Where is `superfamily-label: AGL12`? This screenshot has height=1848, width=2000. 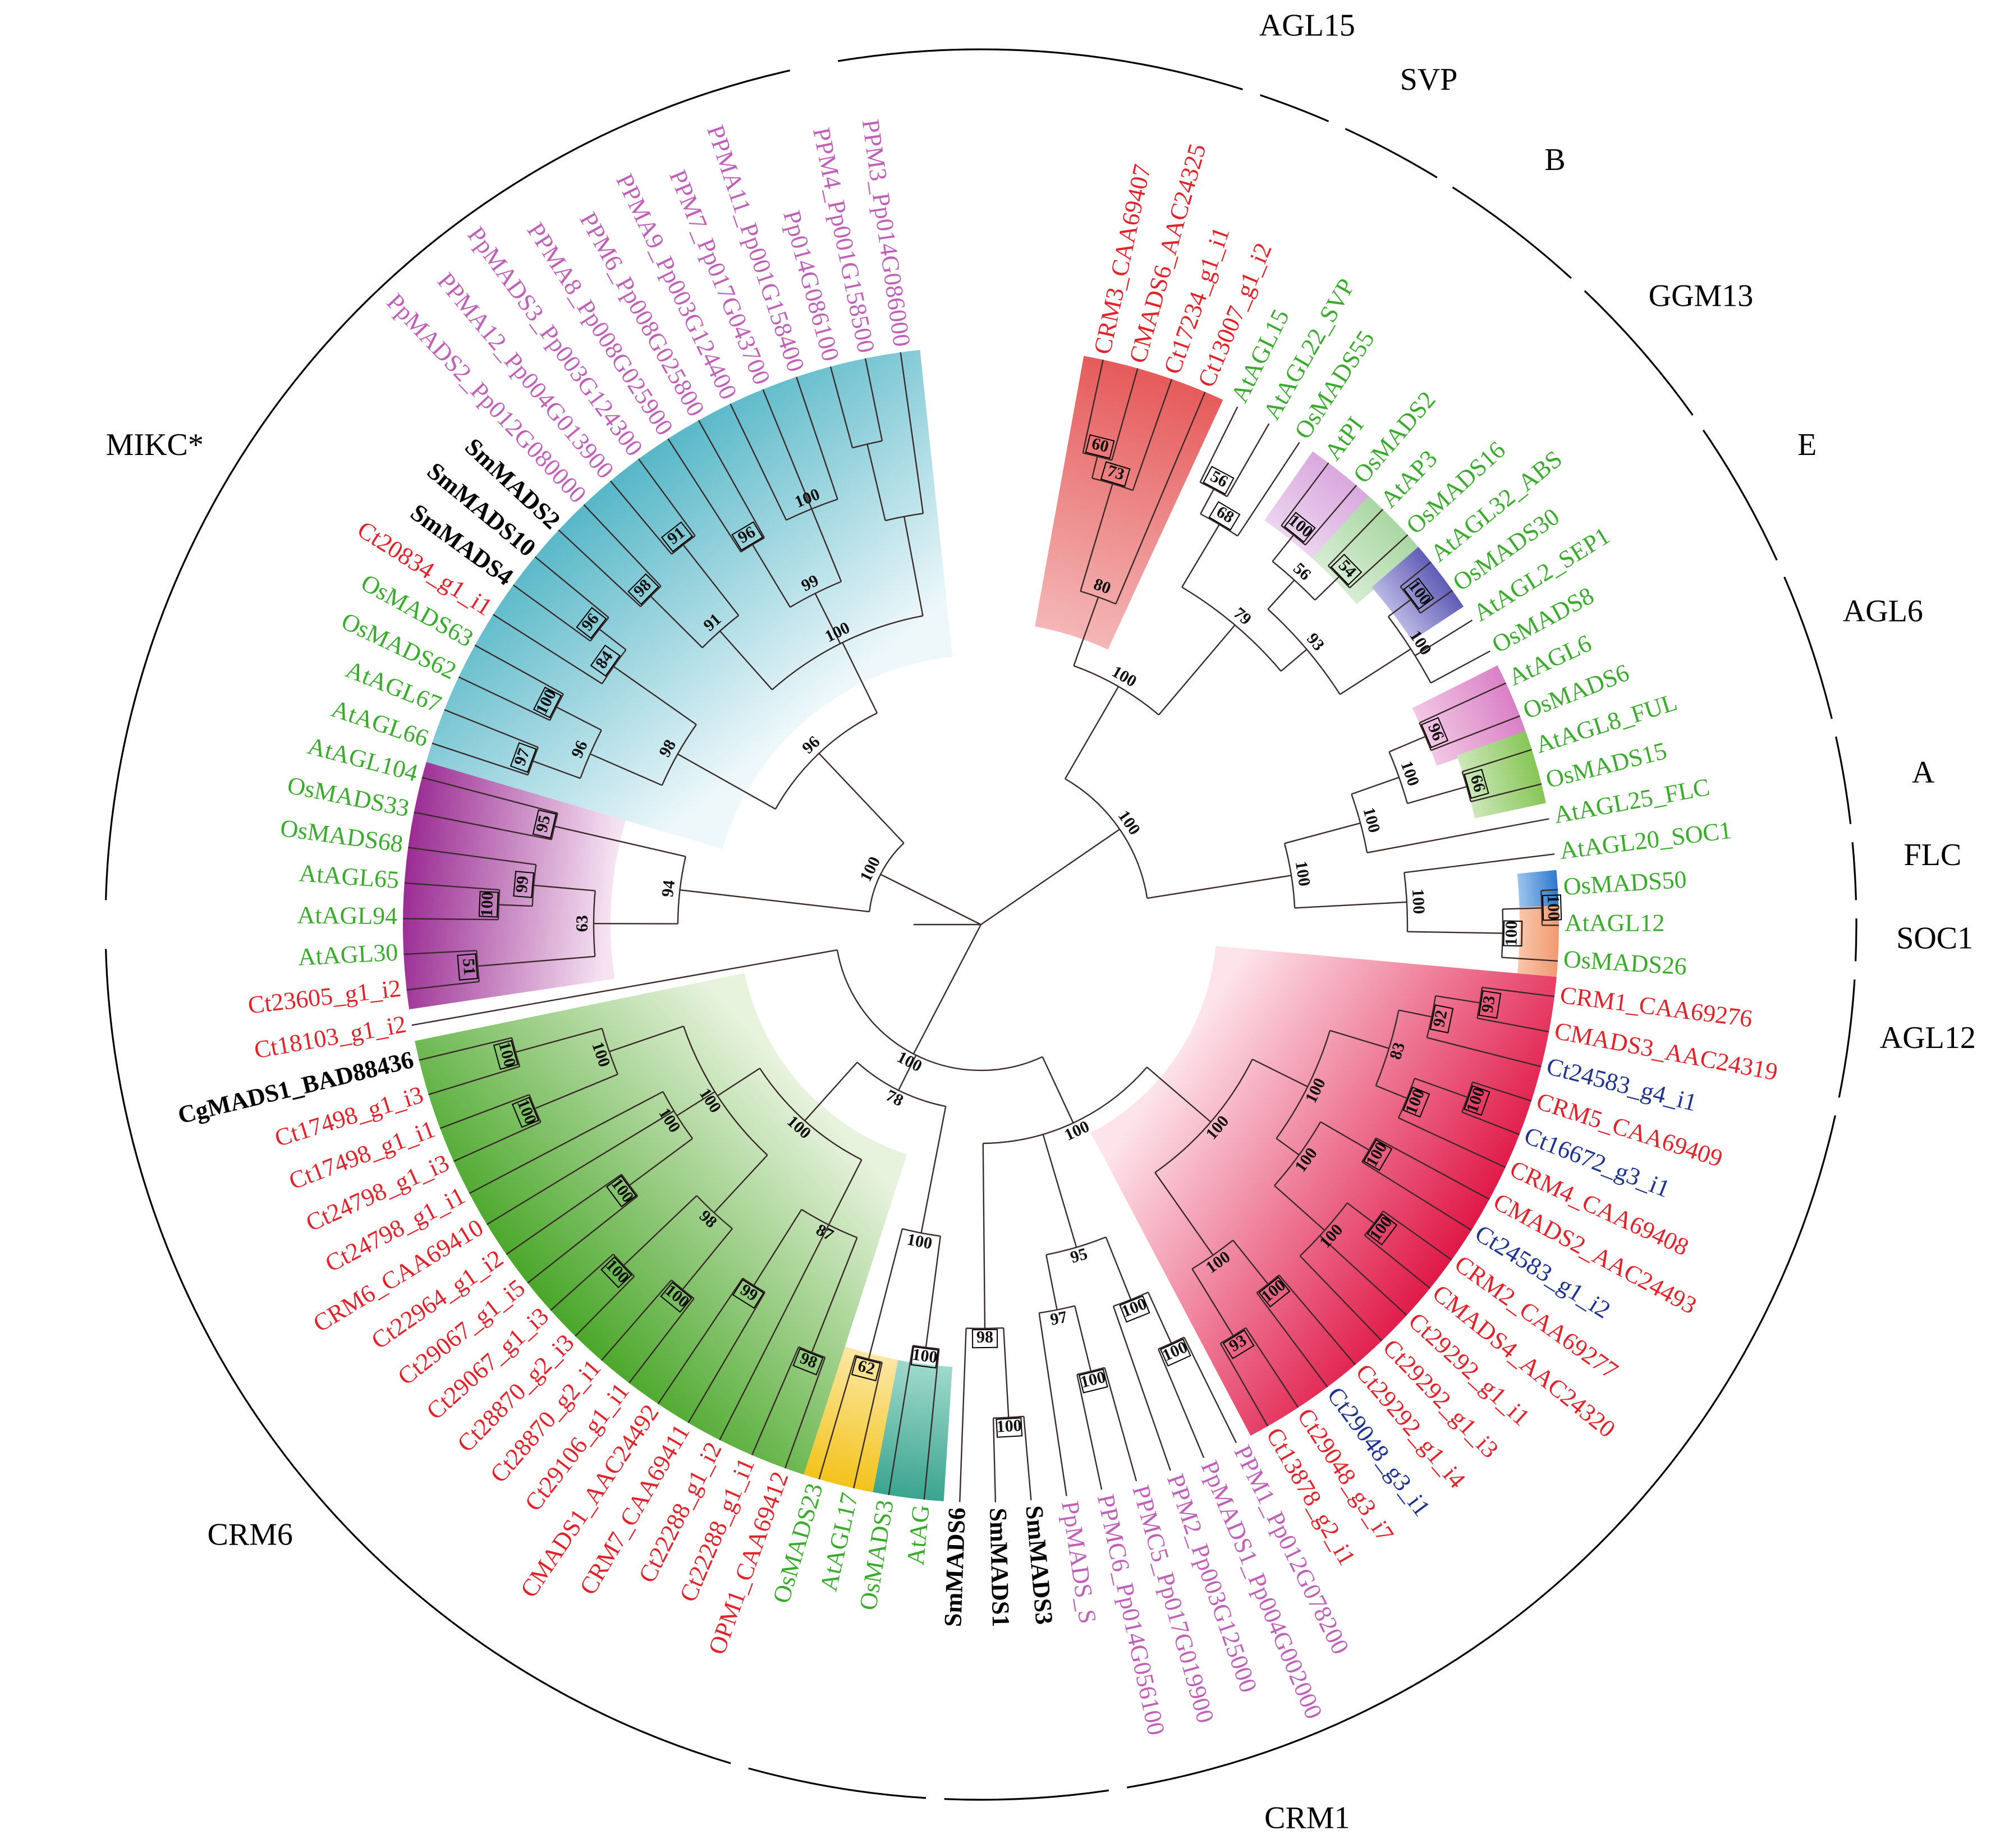
superfamily-label: AGL12 is located at coordinates (1928, 1037).